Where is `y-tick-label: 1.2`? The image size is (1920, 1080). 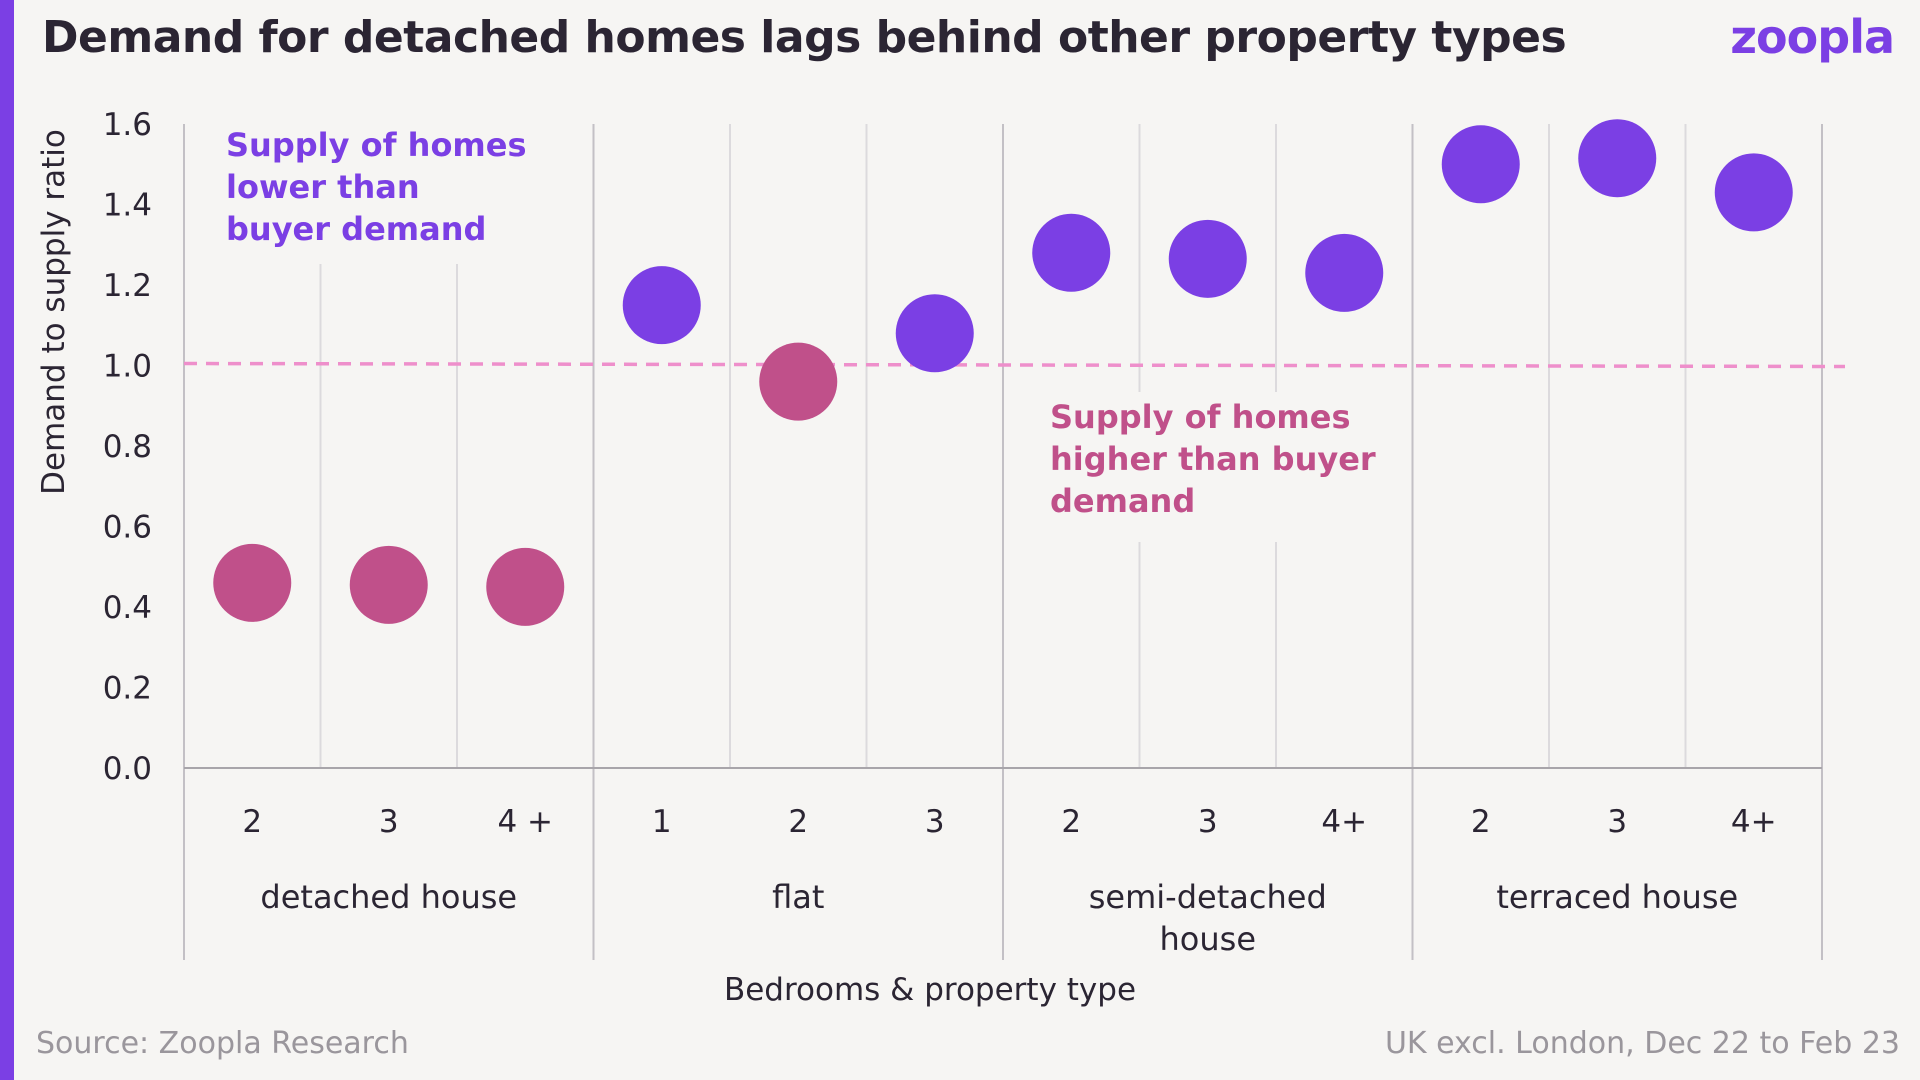 y-tick-label: 1.2 is located at coordinates (127, 286).